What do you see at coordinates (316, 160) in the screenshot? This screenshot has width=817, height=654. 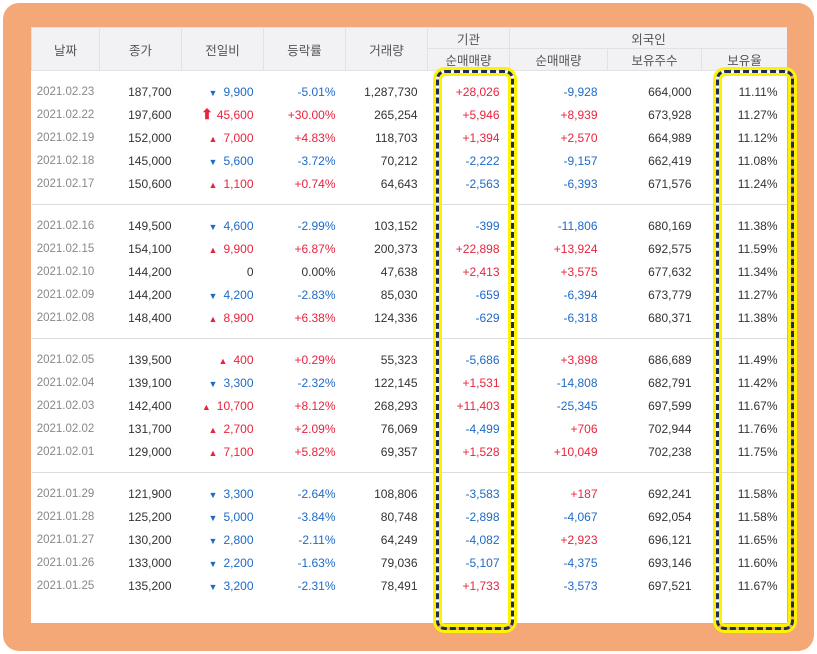 I see `cell-rate: -3.72%` at bounding box center [316, 160].